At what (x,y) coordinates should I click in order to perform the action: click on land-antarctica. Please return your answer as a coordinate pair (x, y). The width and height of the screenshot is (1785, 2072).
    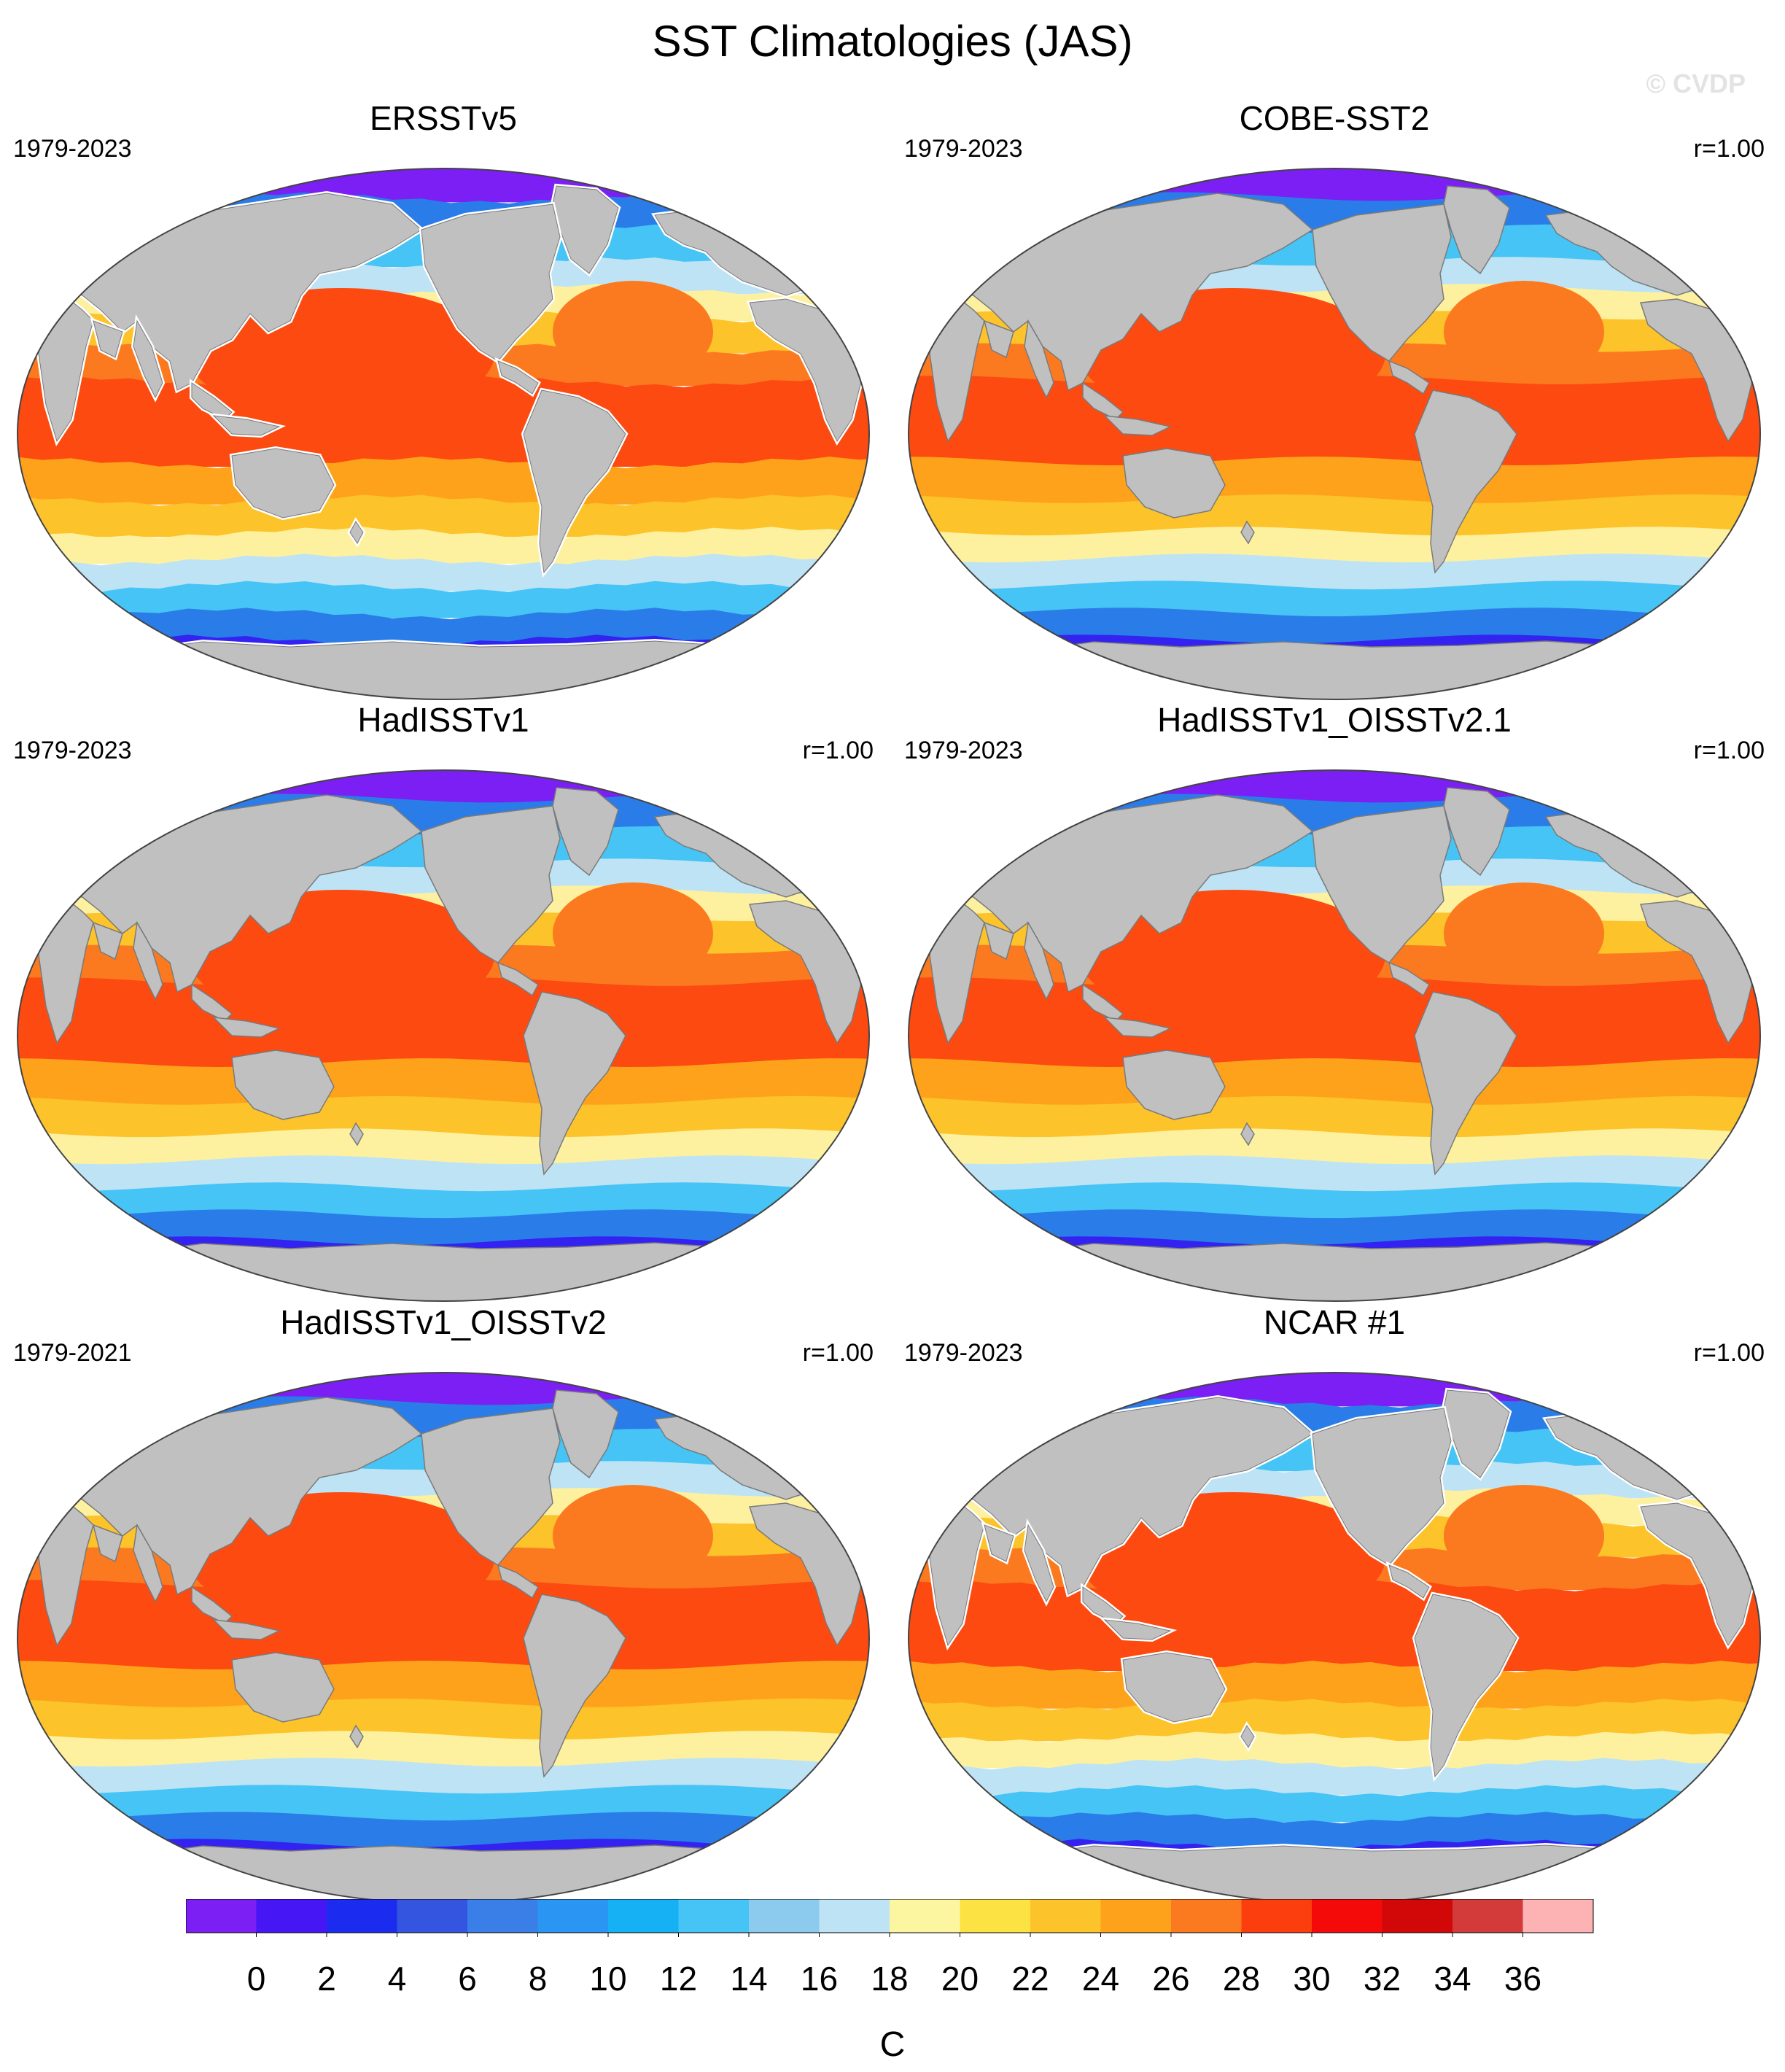
    Looking at the image, I should click on (1352, 1271).